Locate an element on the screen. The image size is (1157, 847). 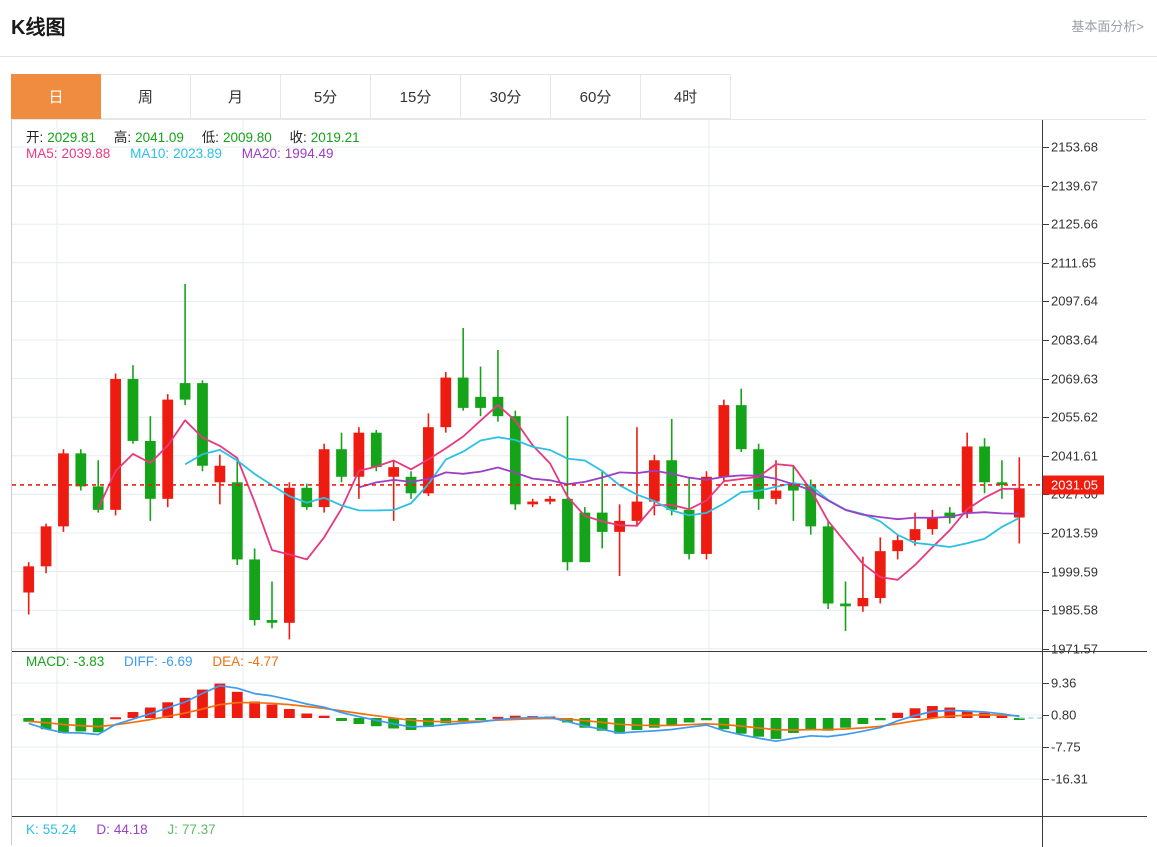
d-label: D: is located at coordinates (103, 829).